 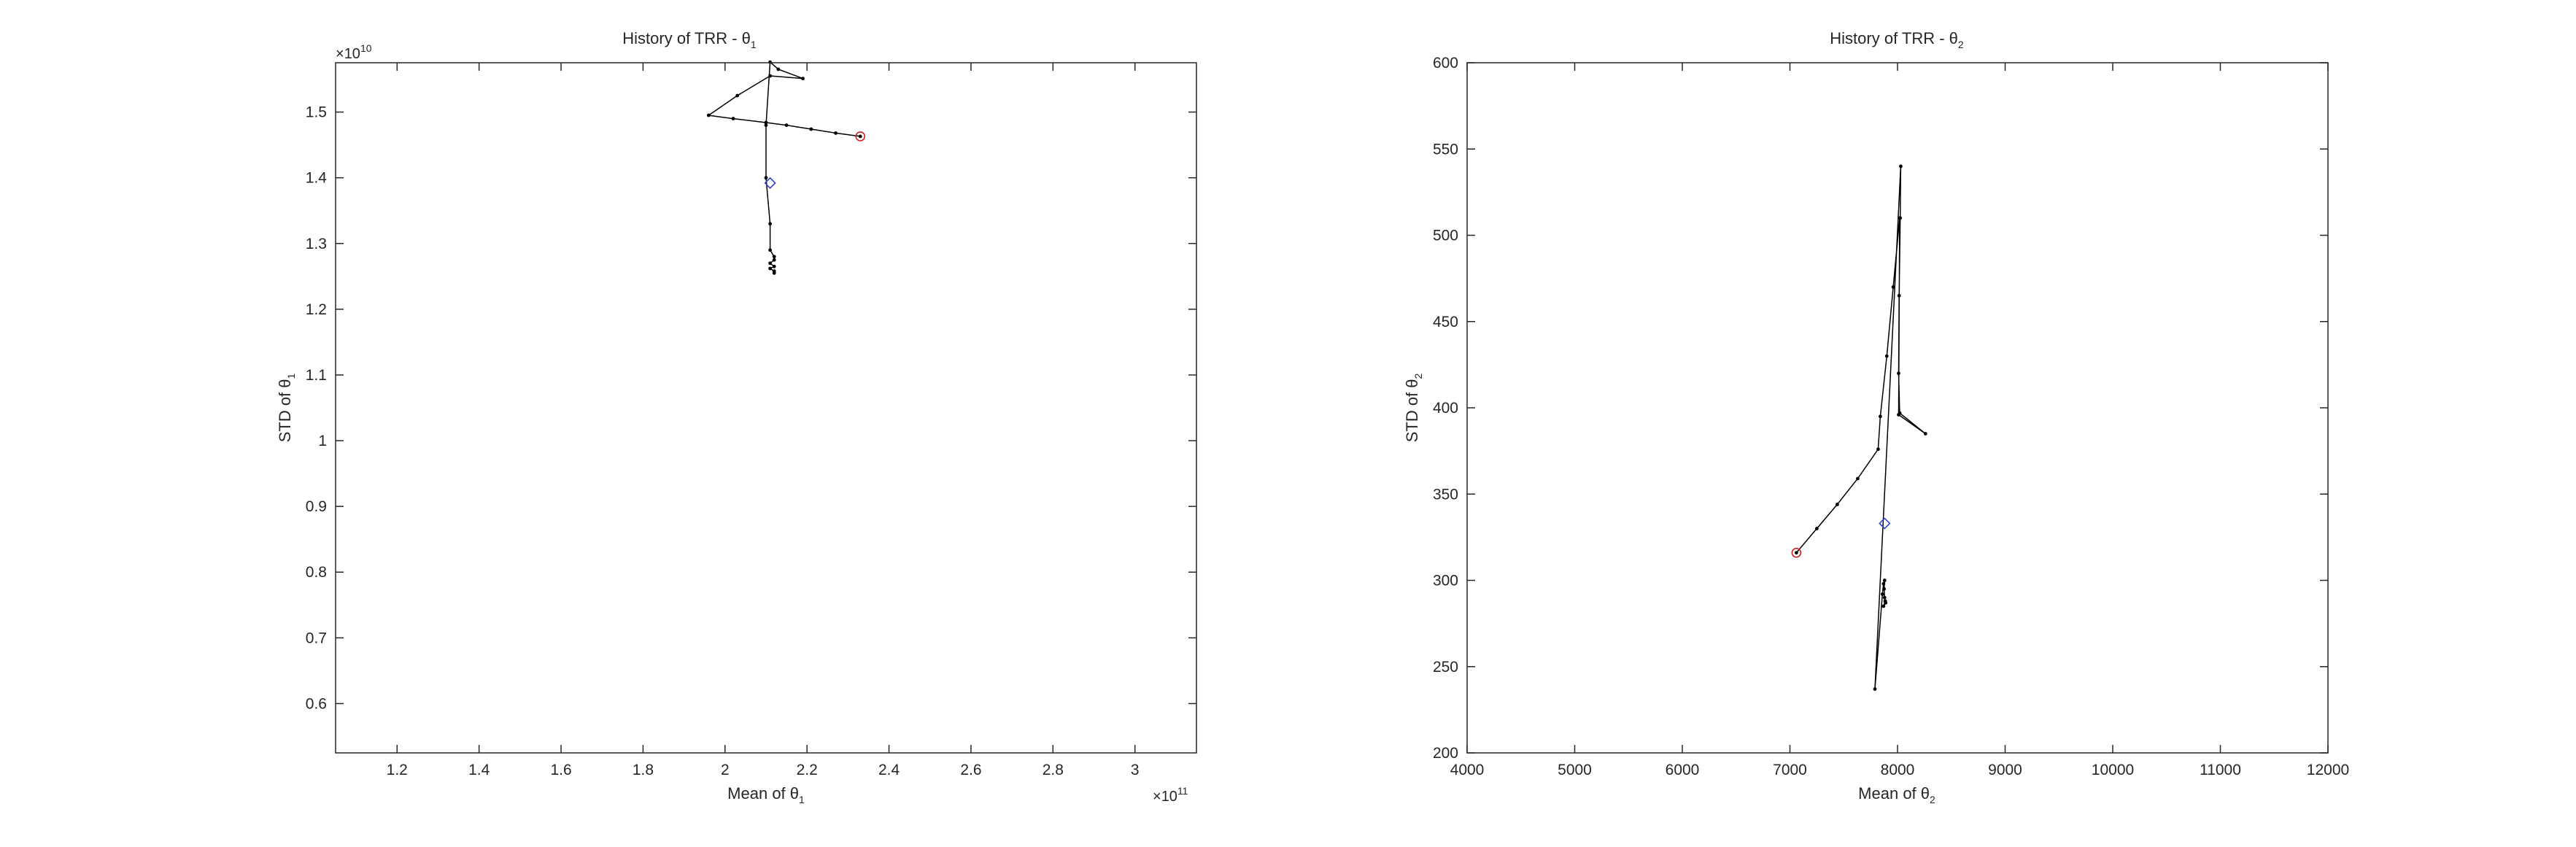 I want to click on chart2-y-tick-label: 350, so click(x=1445, y=494).